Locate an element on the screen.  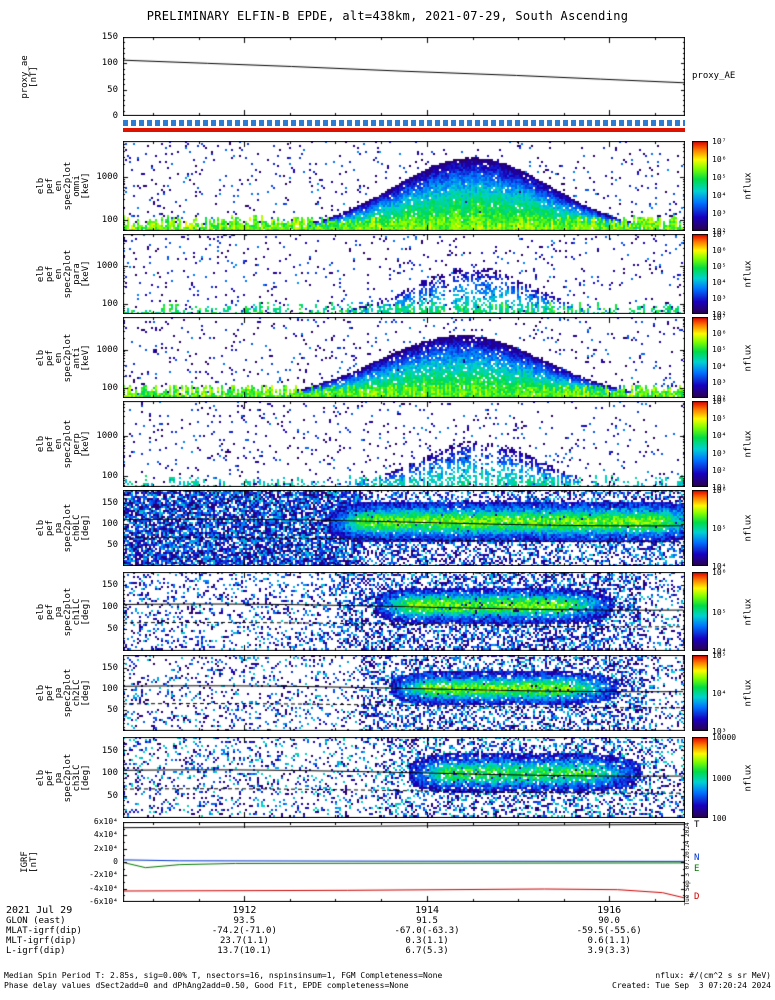
en-perp-ylabel: elb pef en spec2plot perp [keV] is located at coordinates (63, 444).